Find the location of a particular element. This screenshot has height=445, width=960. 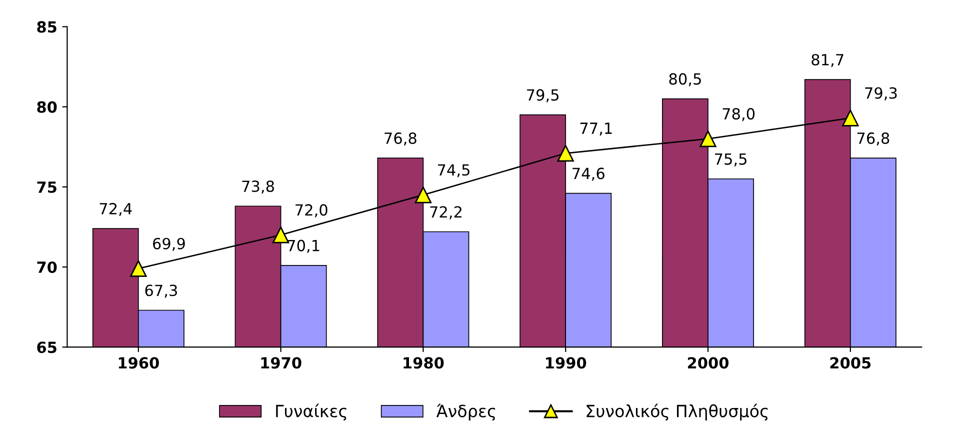

x-tick-label: 1990 is located at coordinates (566, 363).